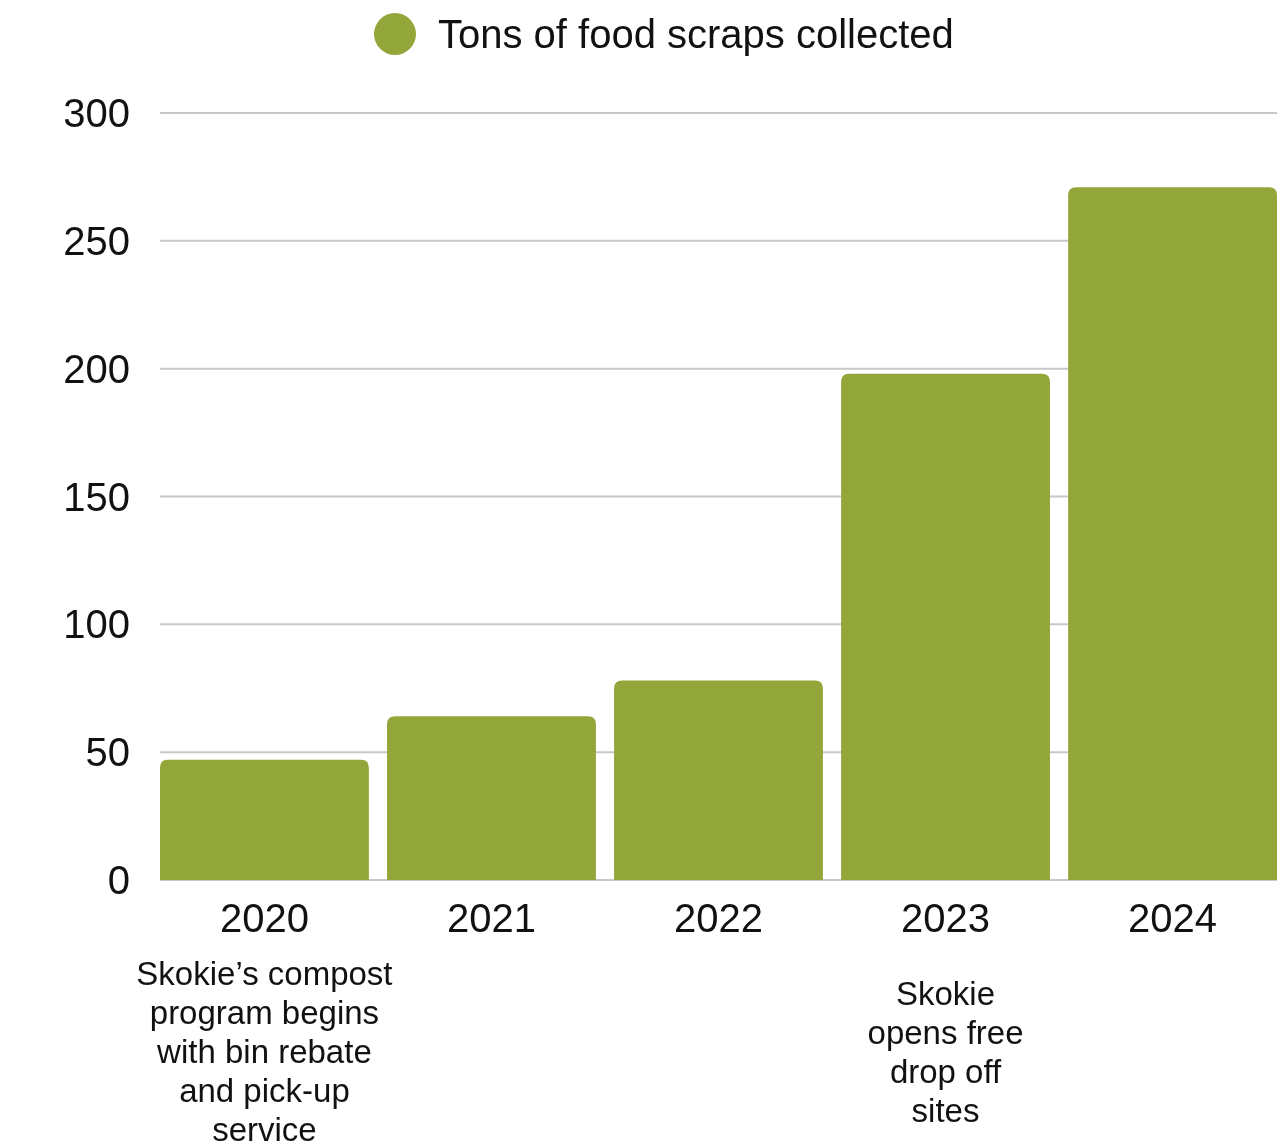 Image resolution: width=1277 pixels, height=1143 pixels. I want to click on y-tick-label: 250, so click(96, 240).